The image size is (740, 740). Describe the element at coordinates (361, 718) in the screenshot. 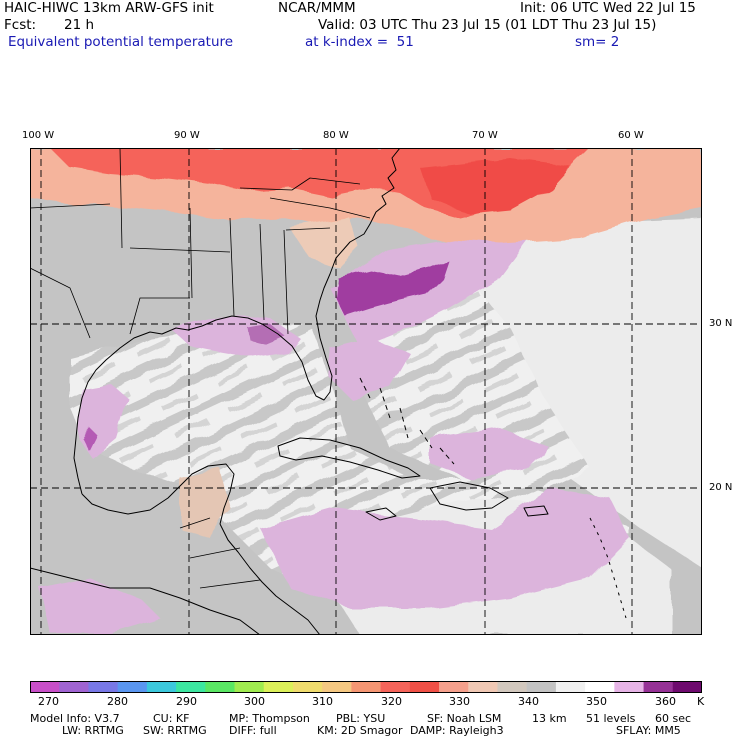

I see `model-info-item: PBL: YSU` at that location.